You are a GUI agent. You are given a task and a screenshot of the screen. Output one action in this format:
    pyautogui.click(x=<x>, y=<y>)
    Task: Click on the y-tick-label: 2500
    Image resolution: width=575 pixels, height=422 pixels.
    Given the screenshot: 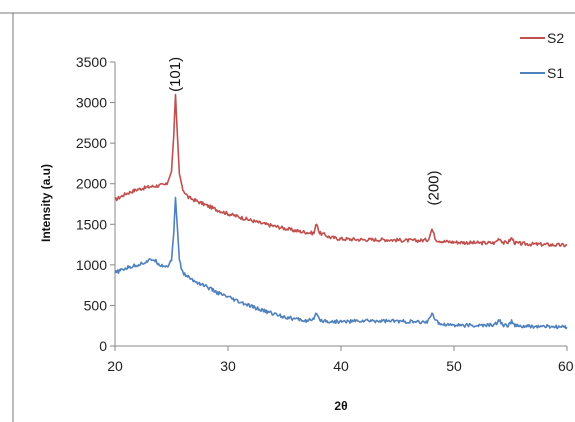 What is the action you would take?
    pyautogui.click(x=91, y=143)
    